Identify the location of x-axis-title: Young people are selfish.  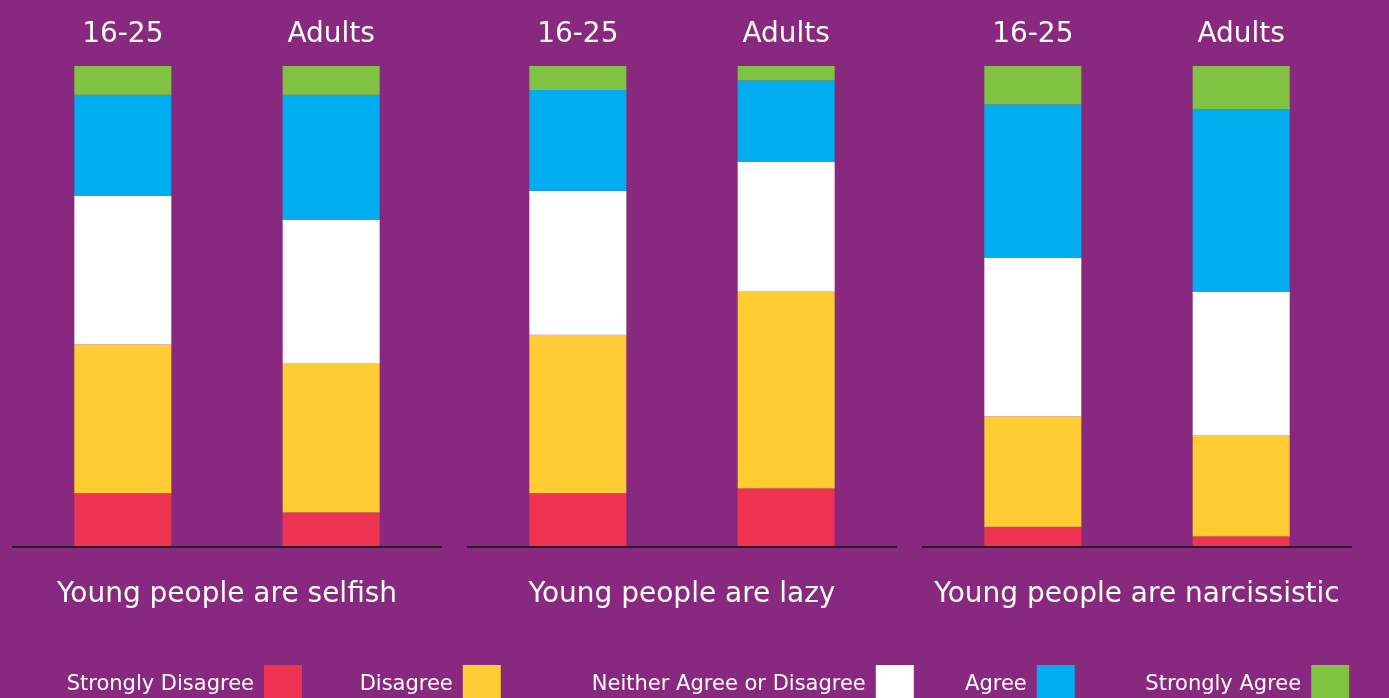
(226, 592).